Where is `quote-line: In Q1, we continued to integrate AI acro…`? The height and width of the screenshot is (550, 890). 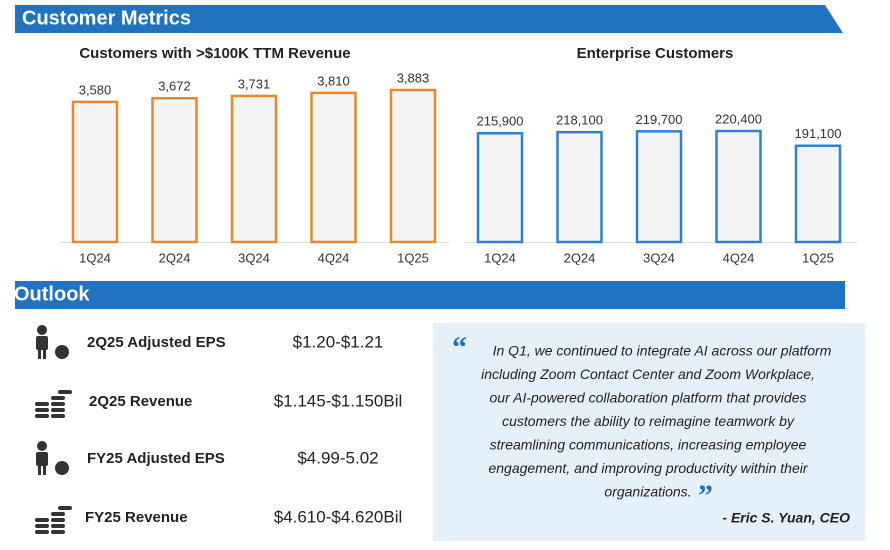
quote-line: In Q1, we continued to integrate AI acro… is located at coordinates (662, 351).